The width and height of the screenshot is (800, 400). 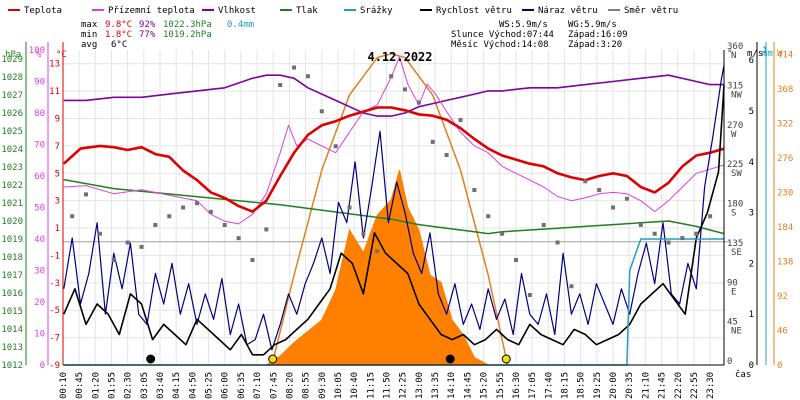 I want to click on celsius-tick-3: 7, so click(x=57, y=147).